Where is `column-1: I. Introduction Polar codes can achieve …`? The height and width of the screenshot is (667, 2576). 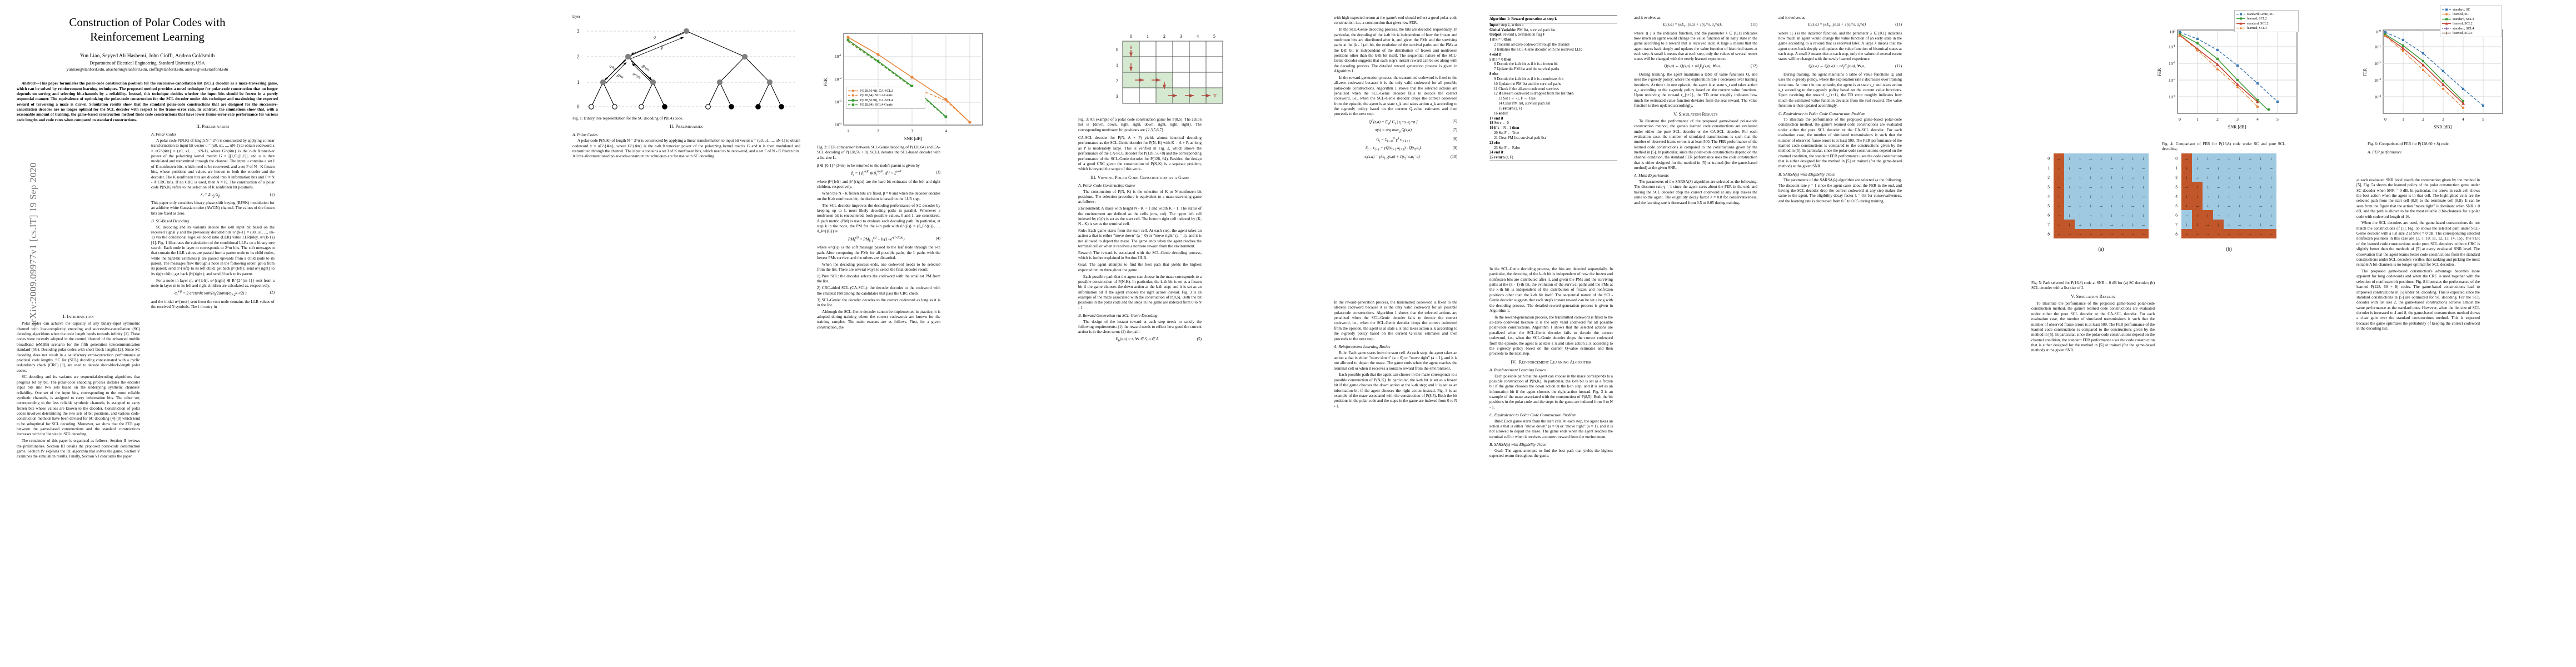 column-1: I. Introduction Polar codes can achieve … is located at coordinates (78, 386).